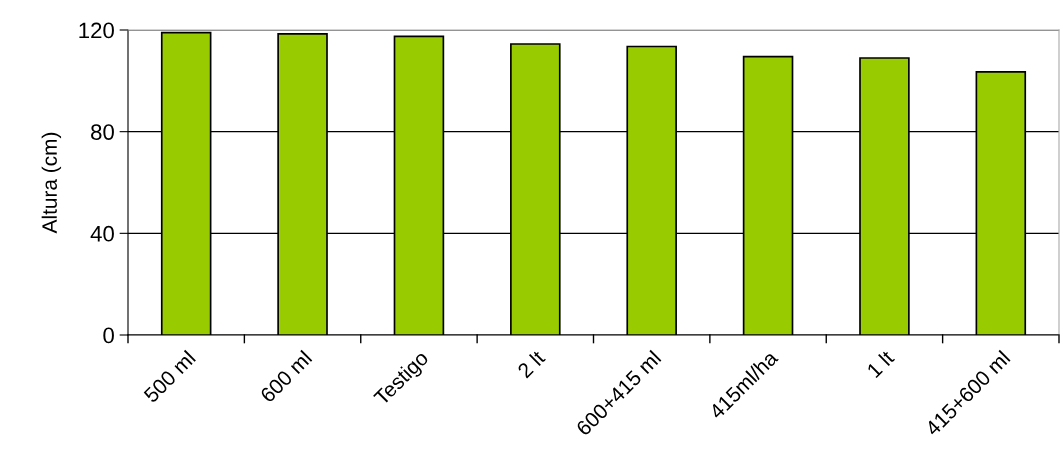  I want to click on x-tick-label: 1 lt, so click(880, 364).